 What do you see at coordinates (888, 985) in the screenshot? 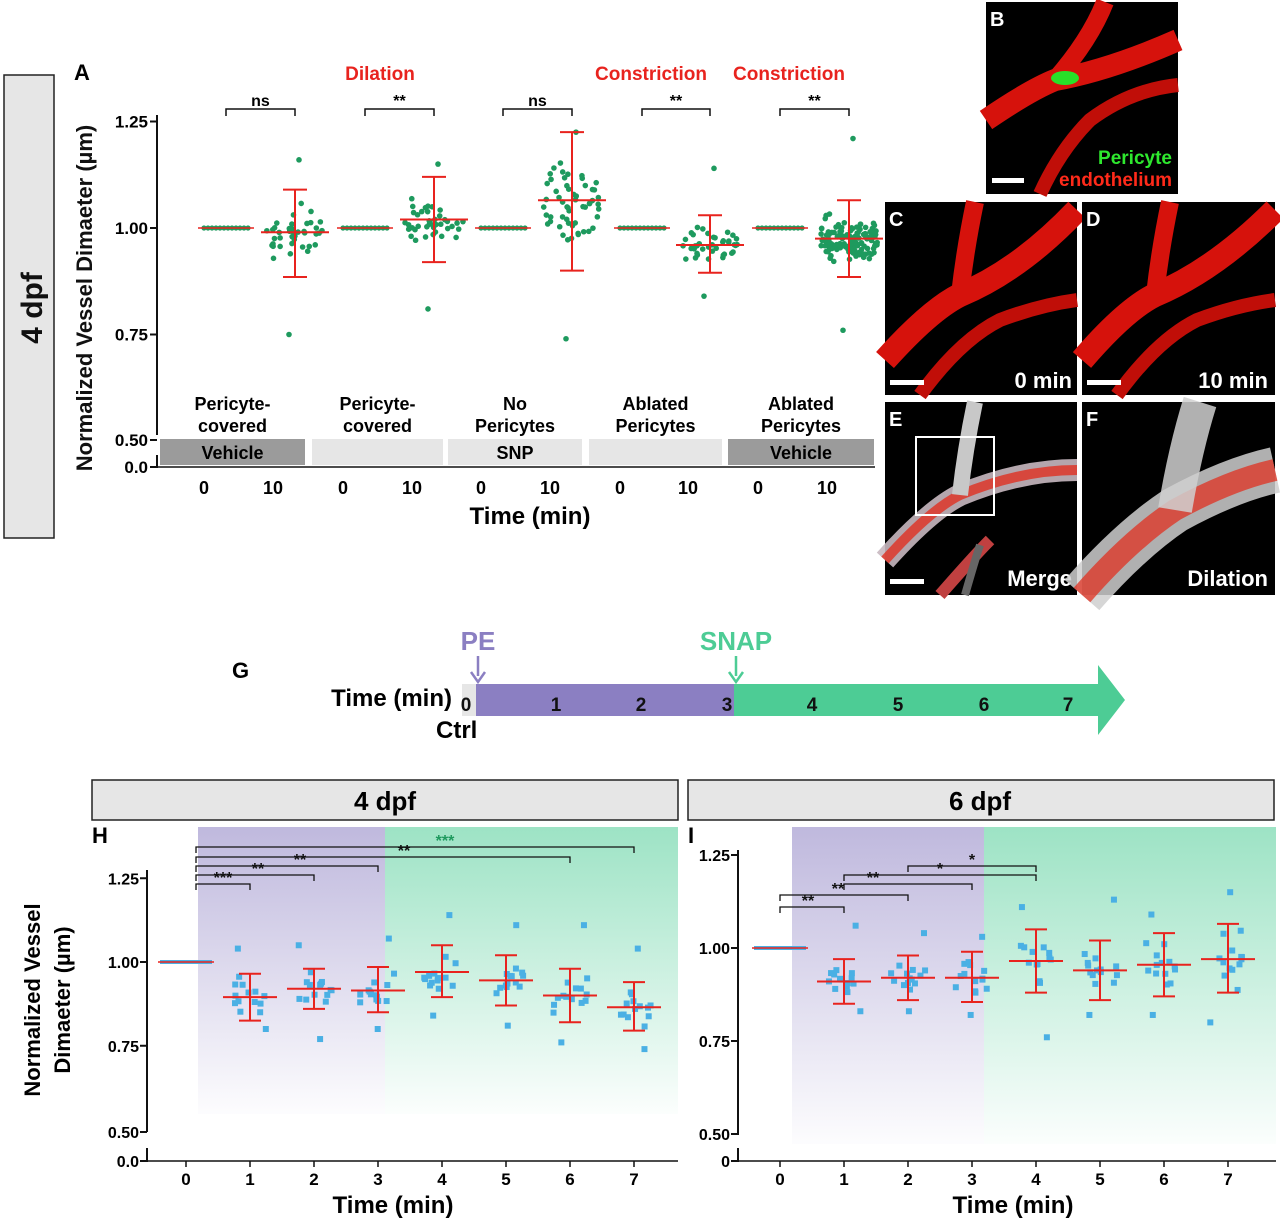
I see `panel-i-pe-shade` at bounding box center [888, 985].